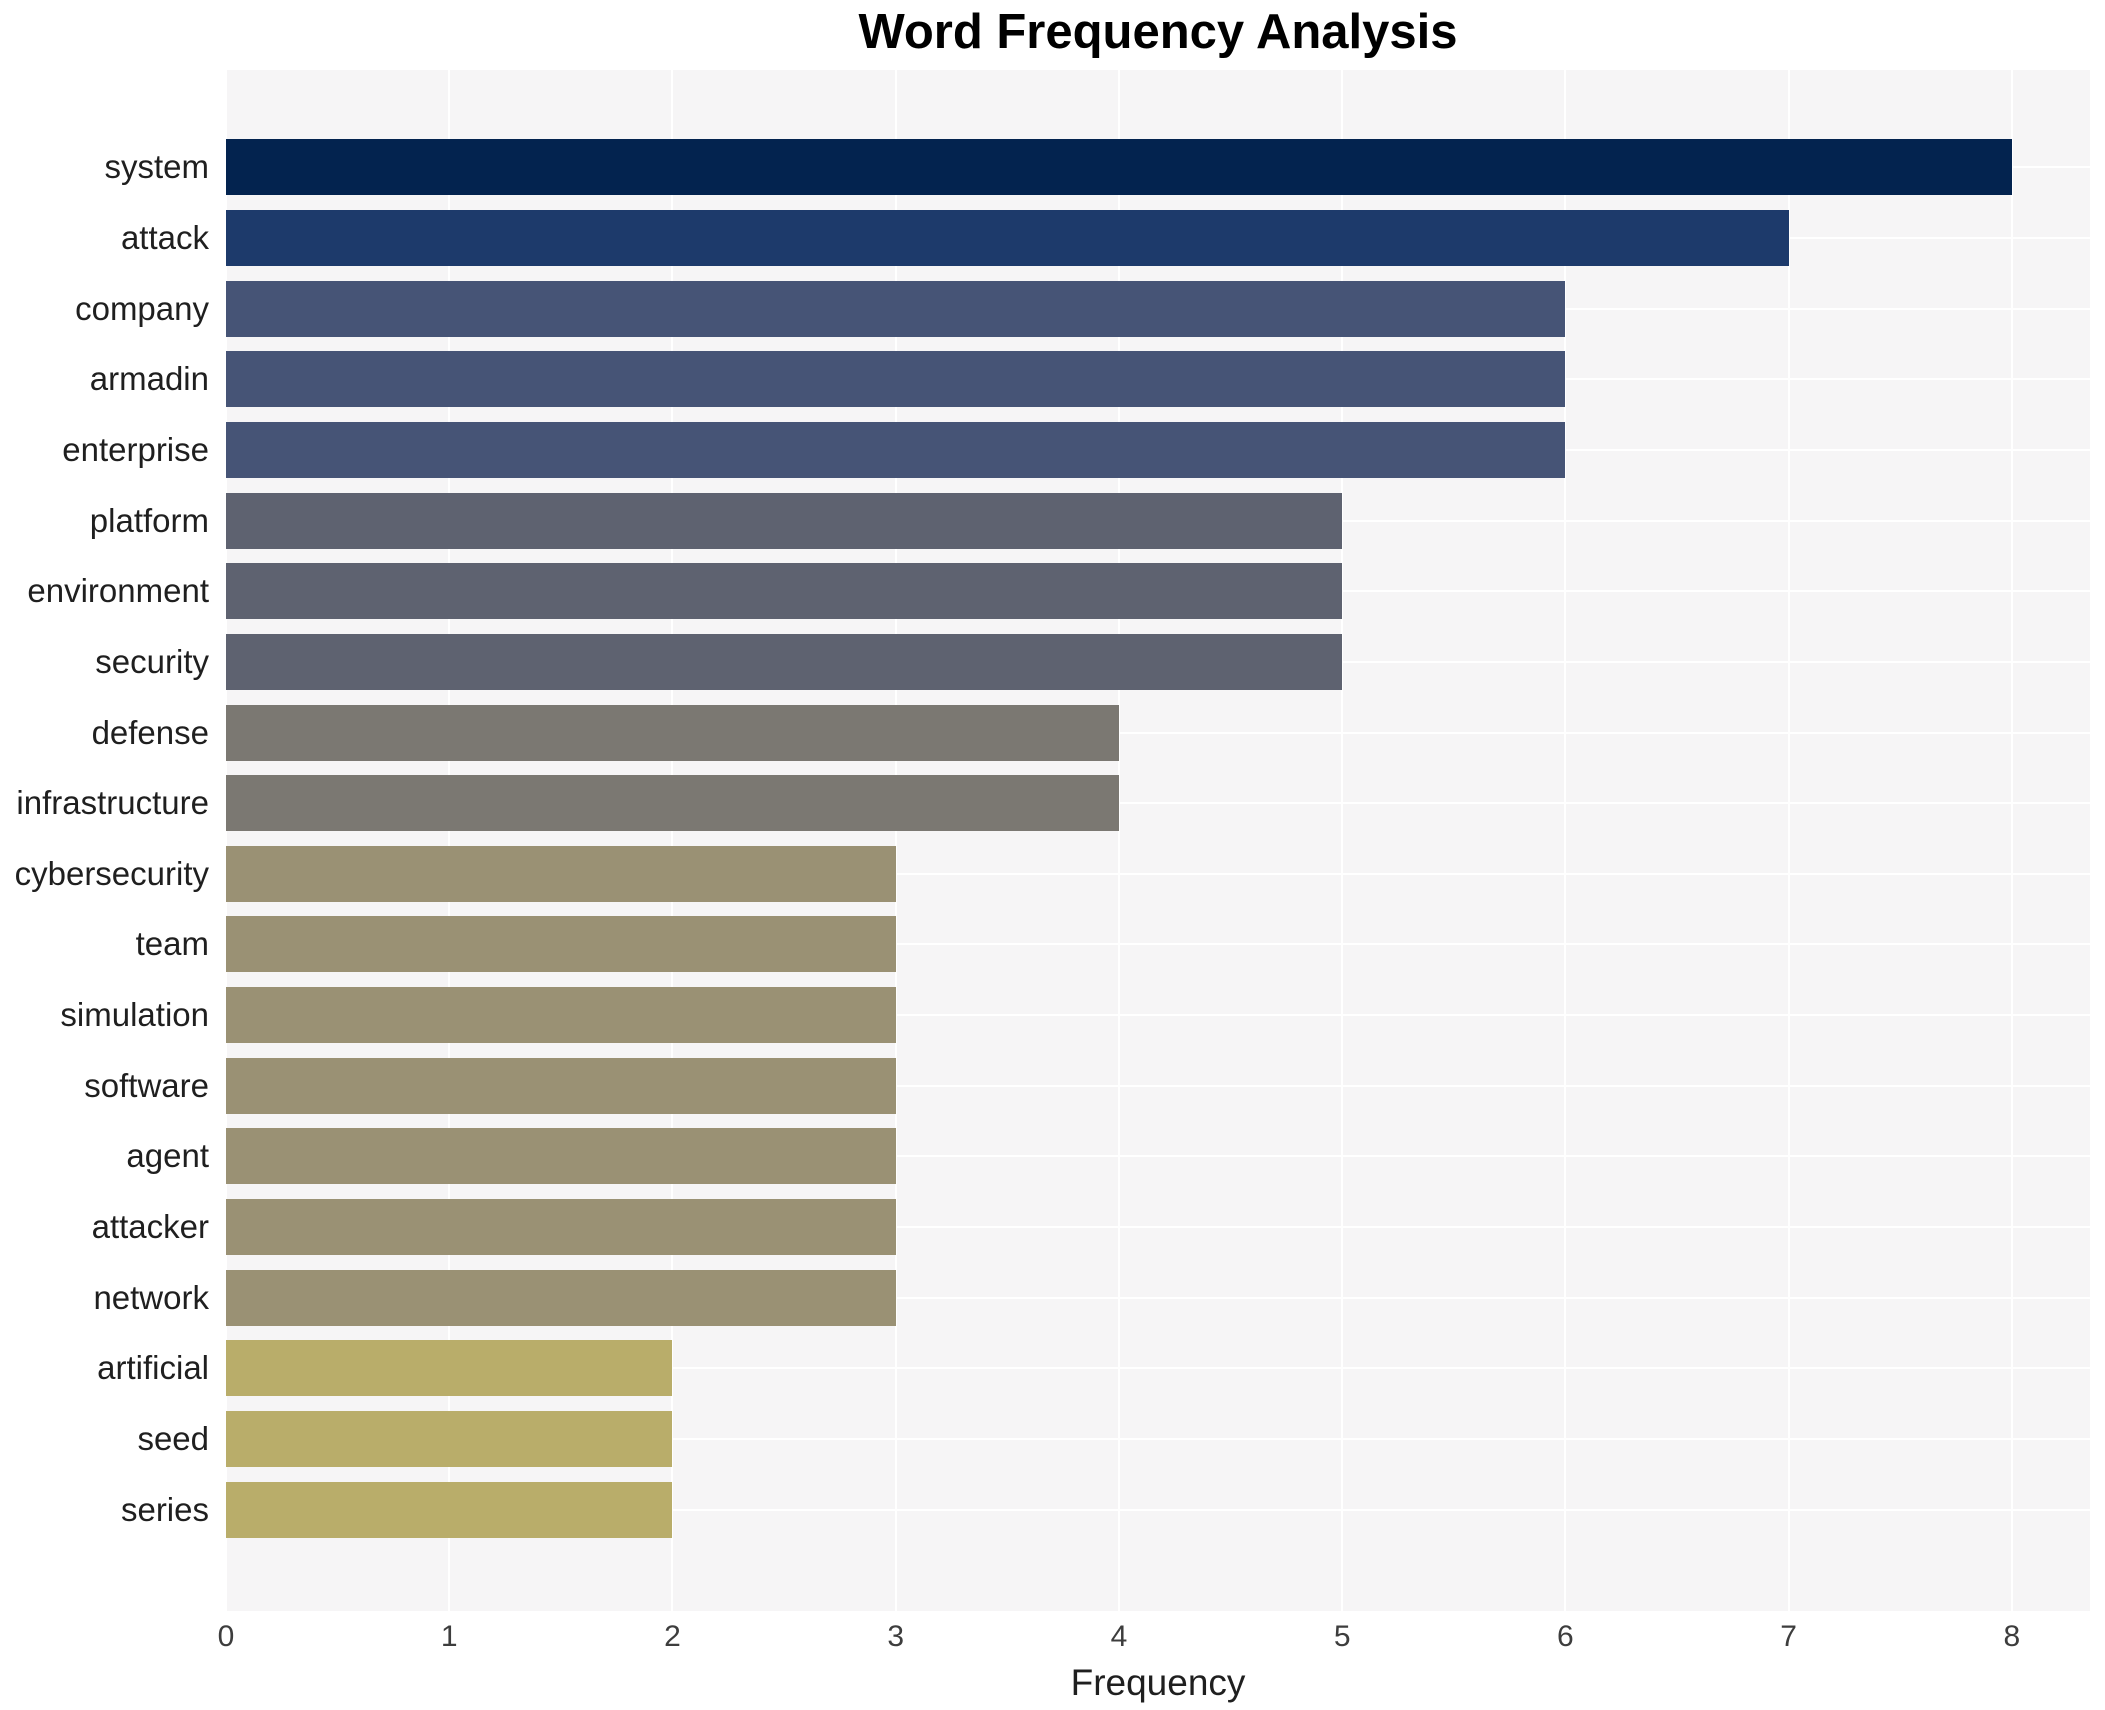 The image size is (2105, 1710). Describe the element at coordinates (135, 449) in the screenshot. I see `category-label-enterprise: enterprise` at that location.